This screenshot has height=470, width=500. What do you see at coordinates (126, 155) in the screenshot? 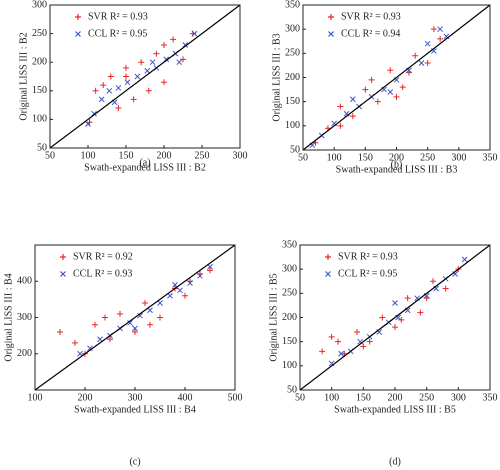
I see `x-tick-label: 150` at bounding box center [126, 155].